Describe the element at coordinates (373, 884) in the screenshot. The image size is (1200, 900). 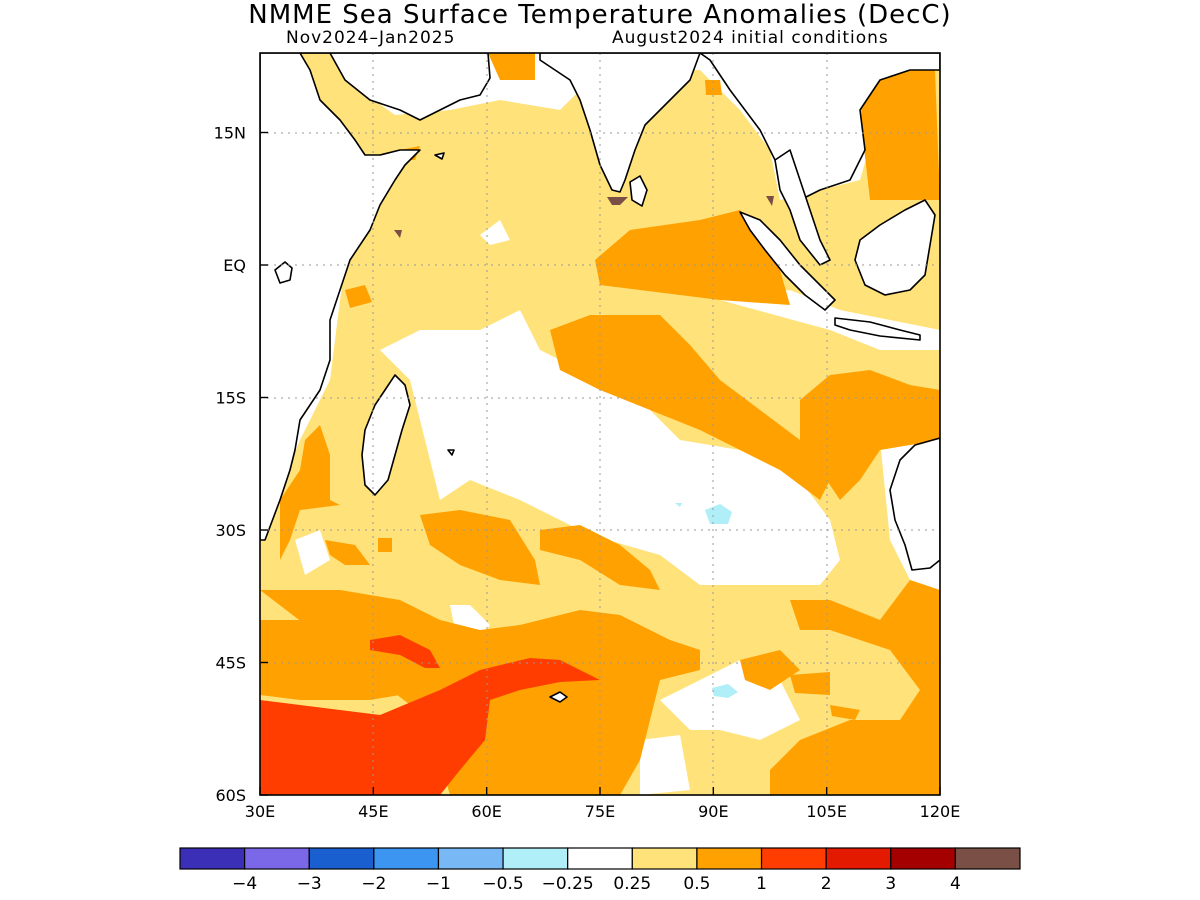
I see `colorbar-label: −2` at that location.